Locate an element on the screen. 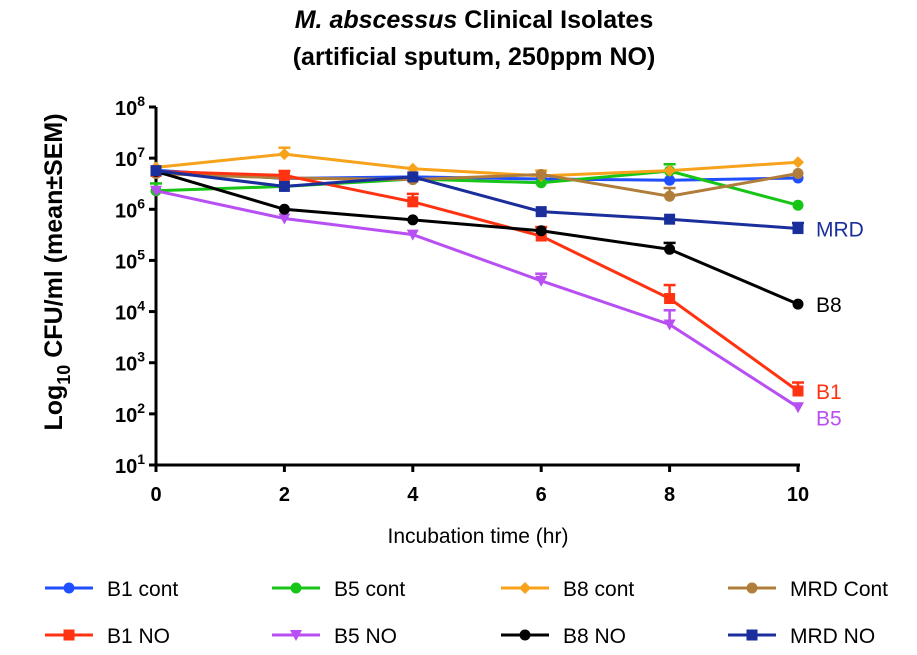  x-axis-label: Incubation time (hr) is located at coordinates (478, 536).